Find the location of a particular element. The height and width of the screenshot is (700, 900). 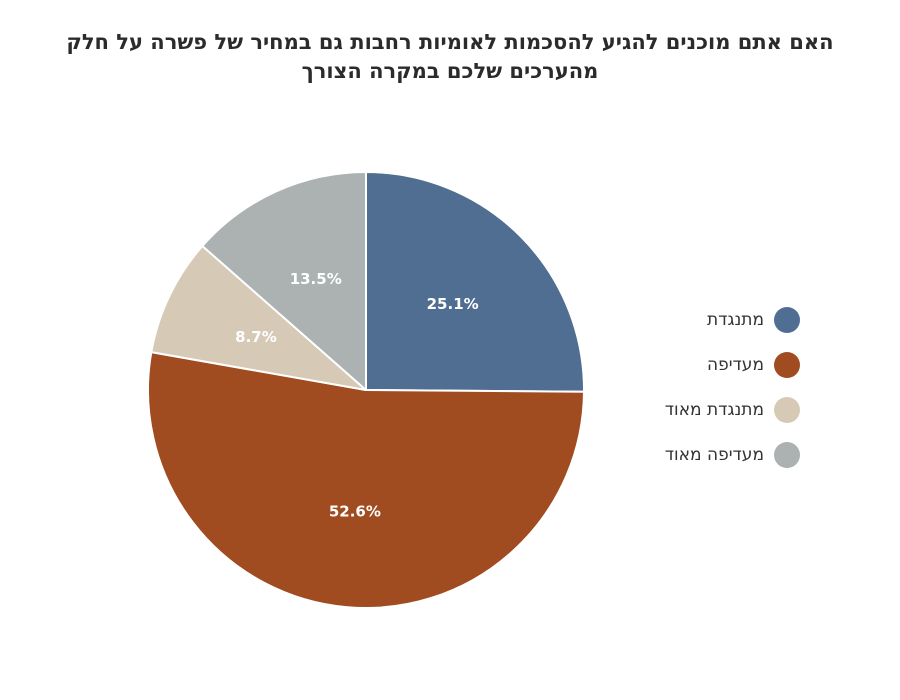

legend-label: מעדיפה מאוד is located at coordinates (714, 455).